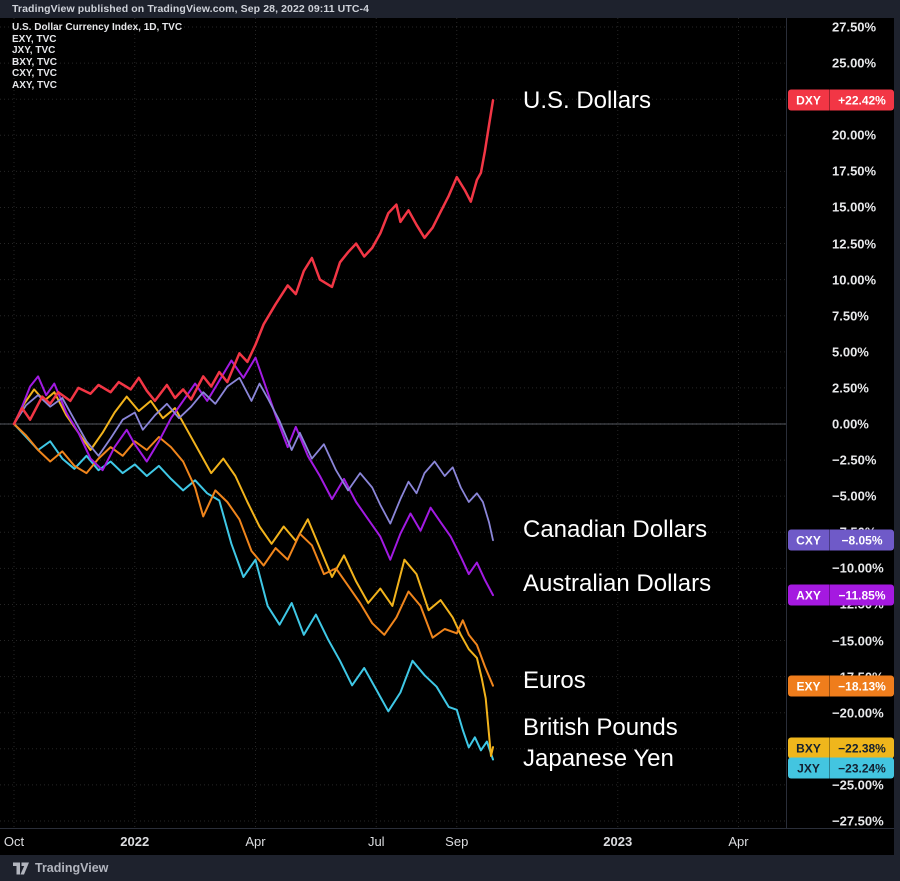 The height and width of the screenshot is (881, 900). I want to click on badge-ticker: CXY, so click(808, 540).